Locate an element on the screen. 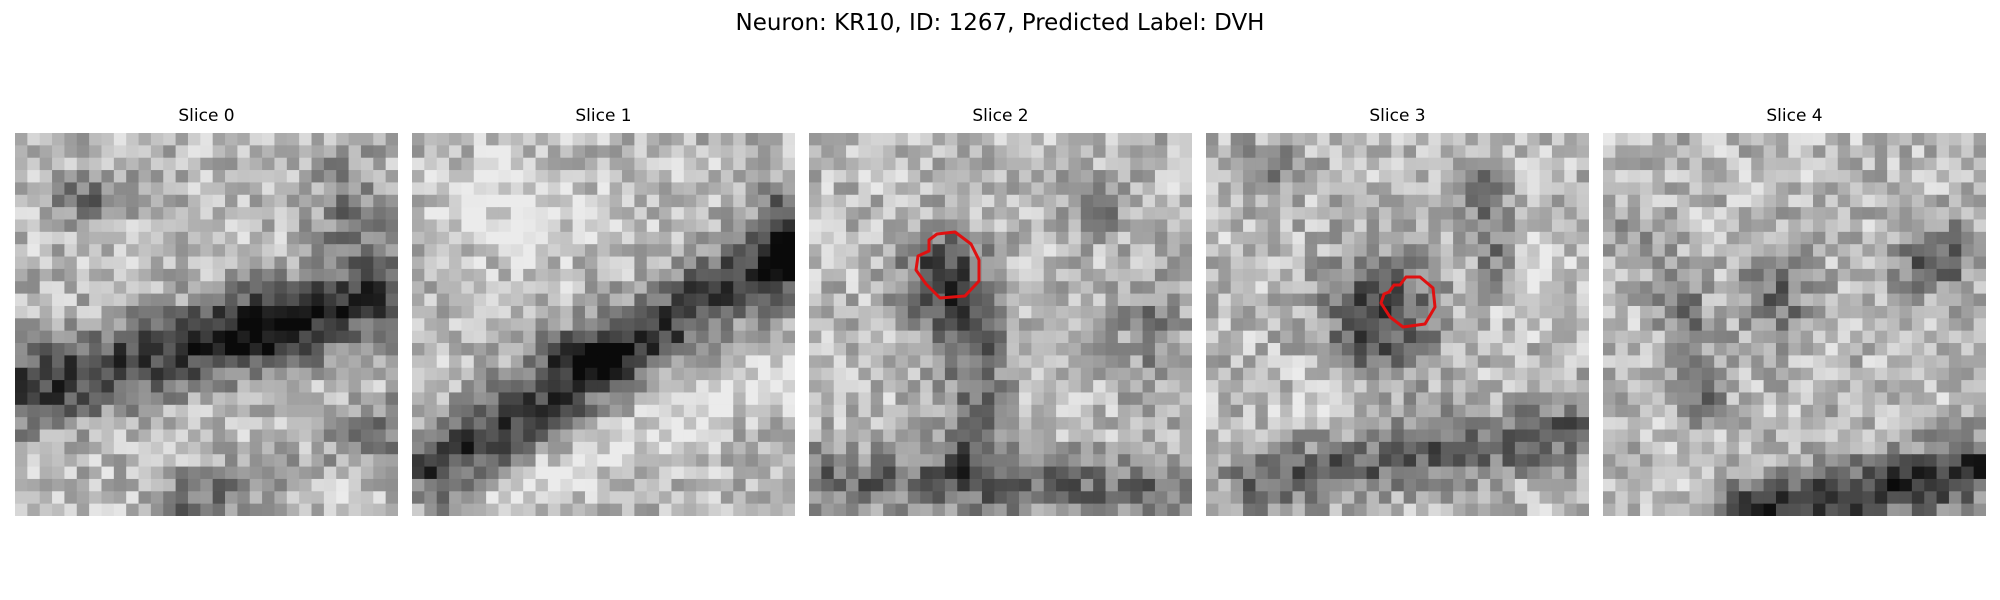  slice-title-0: Slice 0 is located at coordinates (206, 116).